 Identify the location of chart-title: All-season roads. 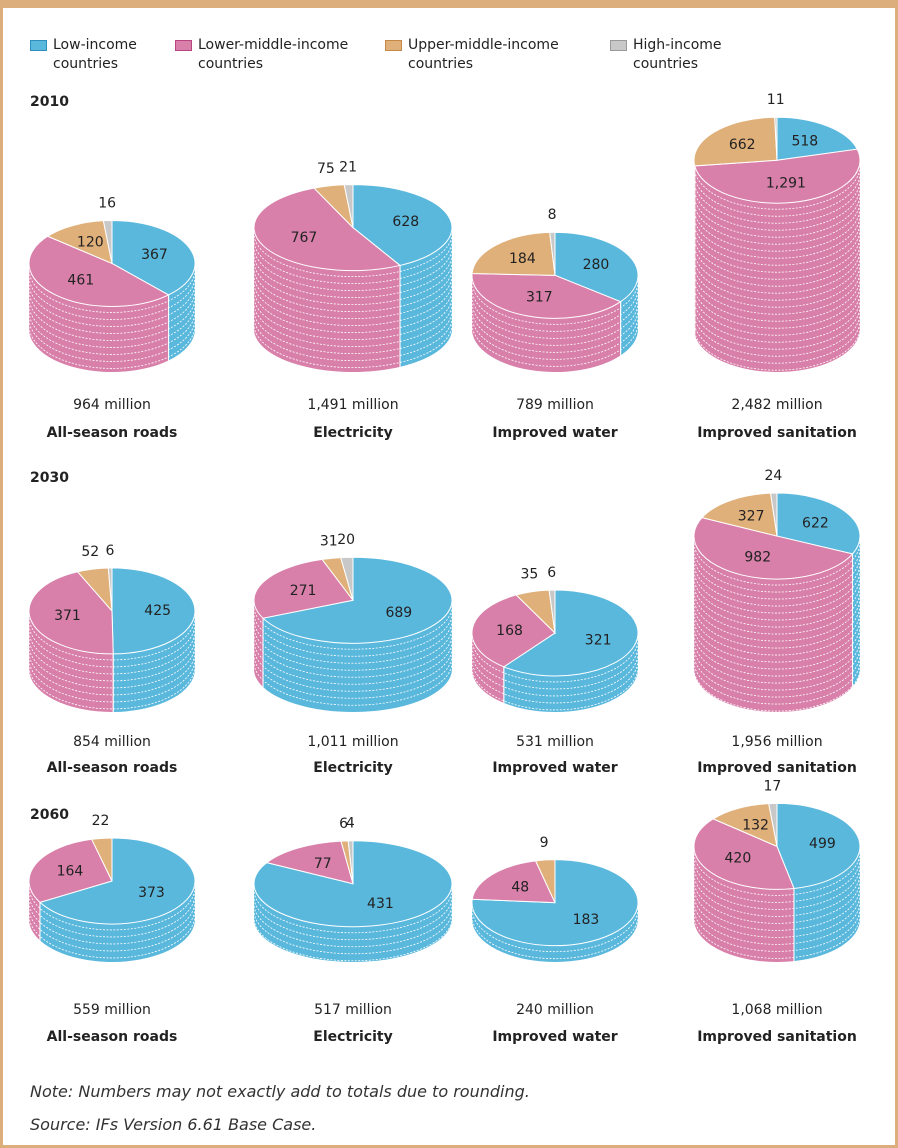
(112, 433).